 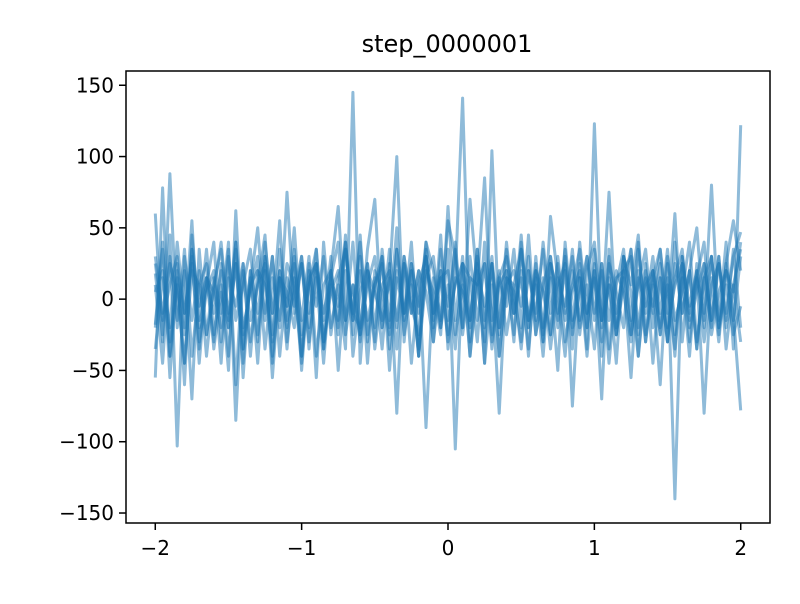 What do you see at coordinates (301, 548) in the screenshot?
I see `x-tick-label: −1` at bounding box center [301, 548].